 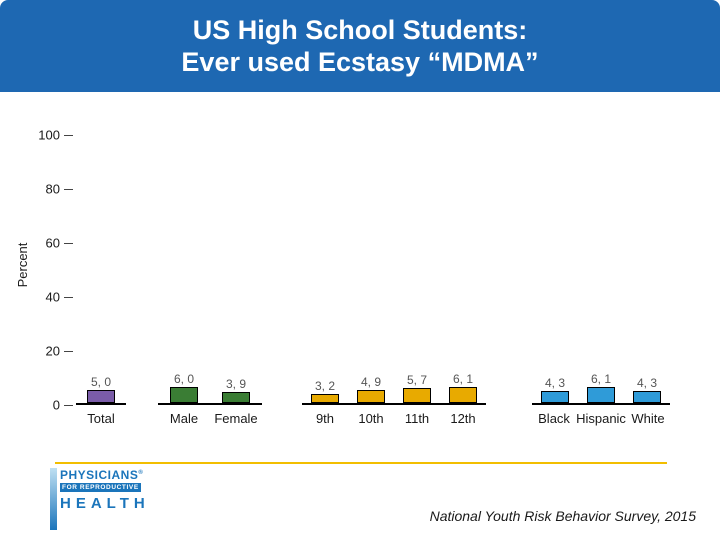 I want to click on x-axis-label: 11th, so click(x=417, y=418).